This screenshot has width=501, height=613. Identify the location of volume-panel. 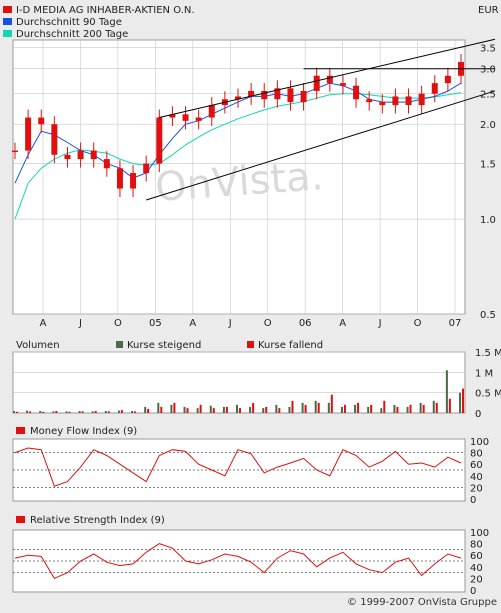
(239, 382).